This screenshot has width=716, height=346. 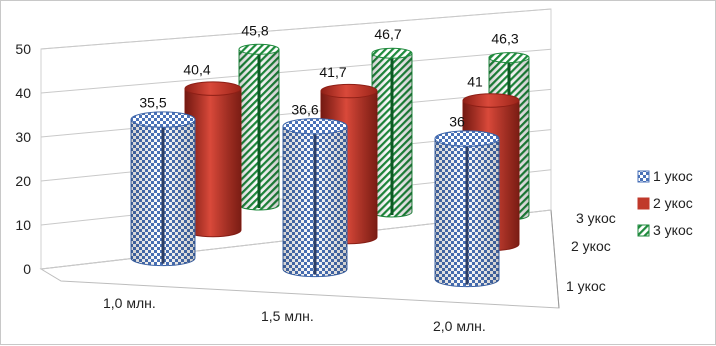 What do you see at coordinates (673, 203) in the screenshot?
I see `legend-label: 2 укос` at bounding box center [673, 203].